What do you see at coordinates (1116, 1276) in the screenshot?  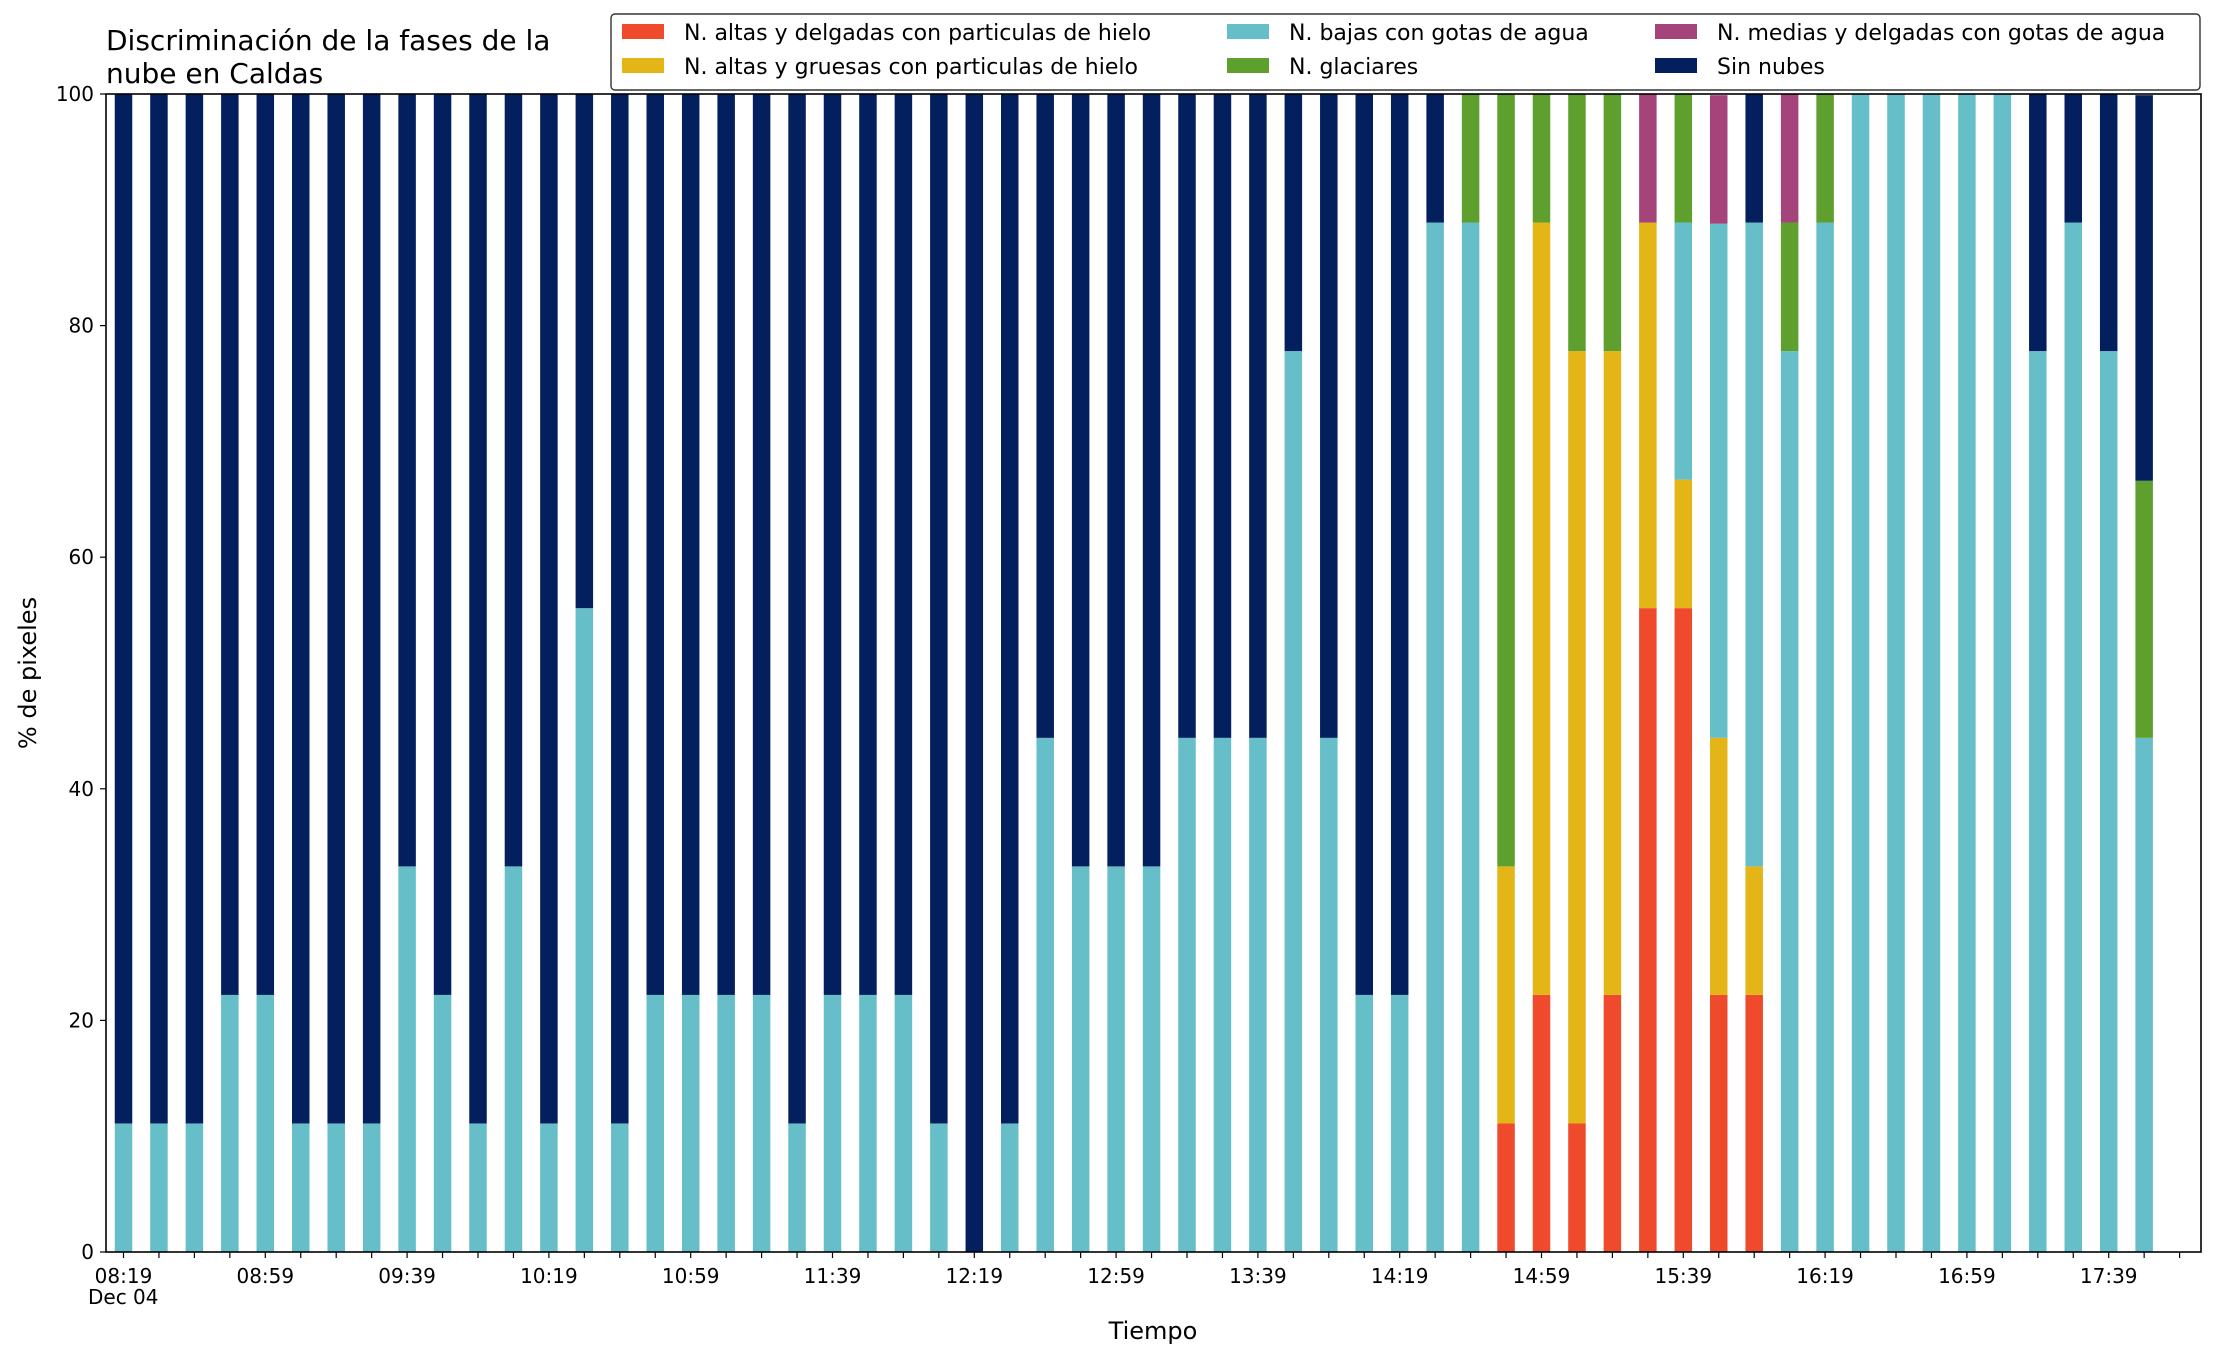 I see `x-tick-label: 12:59` at bounding box center [1116, 1276].